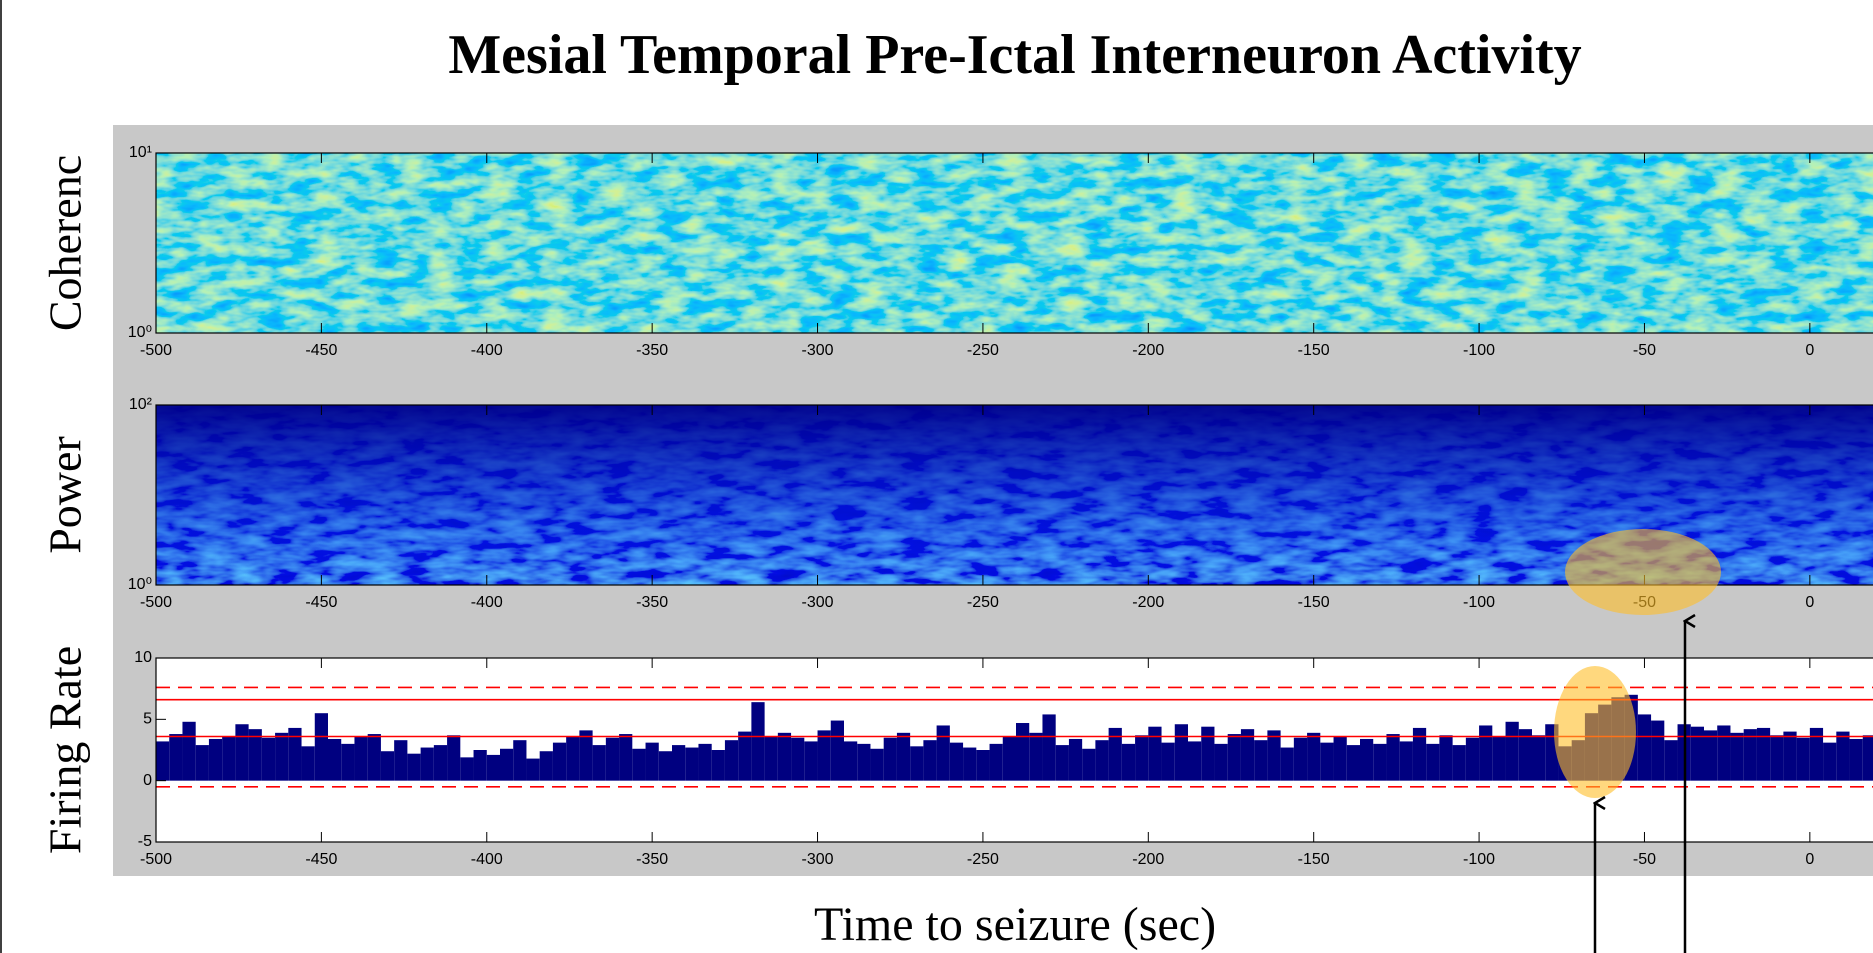 The height and width of the screenshot is (953, 1873). What do you see at coordinates (1015, 924) in the screenshot?
I see `x-axis-label: Time to seizure (sec)` at bounding box center [1015, 924].